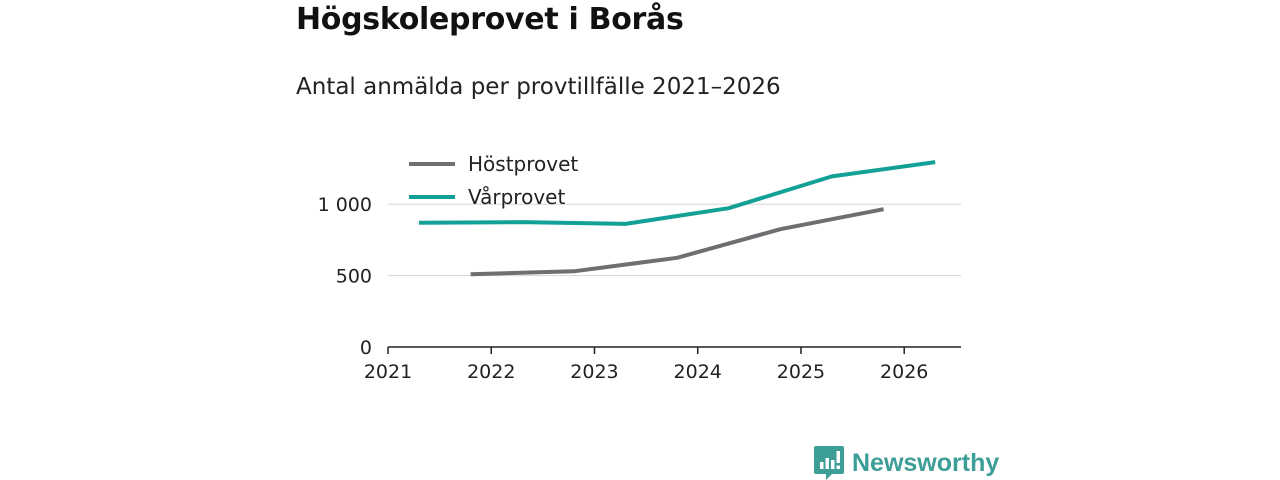 Image resolution: width=1280 pixels, height=480 pixels. I want to click on x-tick-label: 2025, so click(801, 372).